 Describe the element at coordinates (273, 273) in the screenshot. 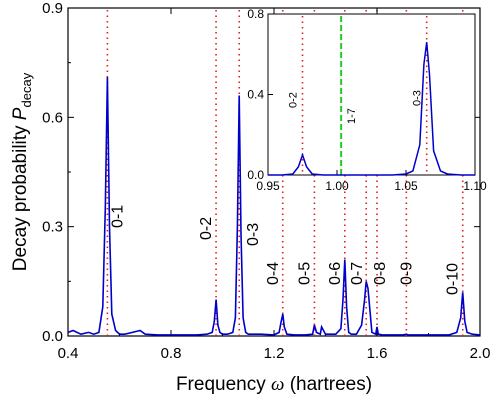

I see `transition-label-0-4: 0-4` at that location.